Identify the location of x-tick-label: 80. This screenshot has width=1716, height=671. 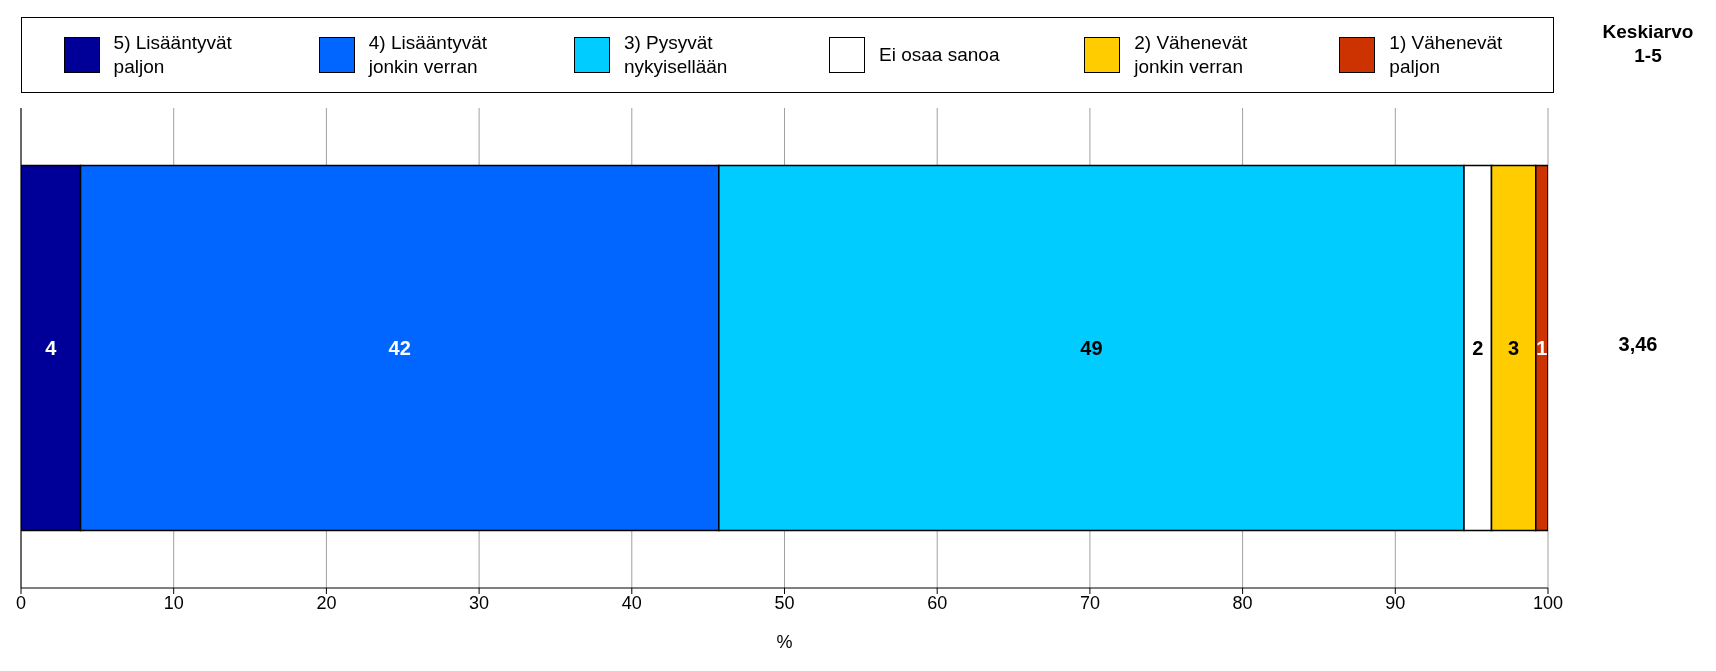
(1242, 602).